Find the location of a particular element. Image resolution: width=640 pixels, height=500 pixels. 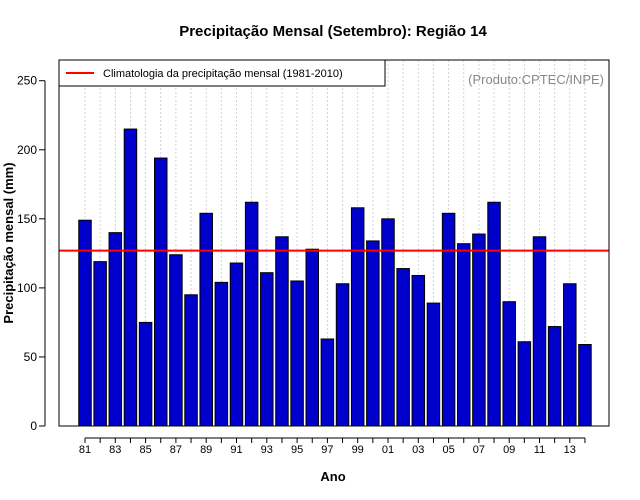

y-tick-label-50: 50 is located at coordinates (31, 357).